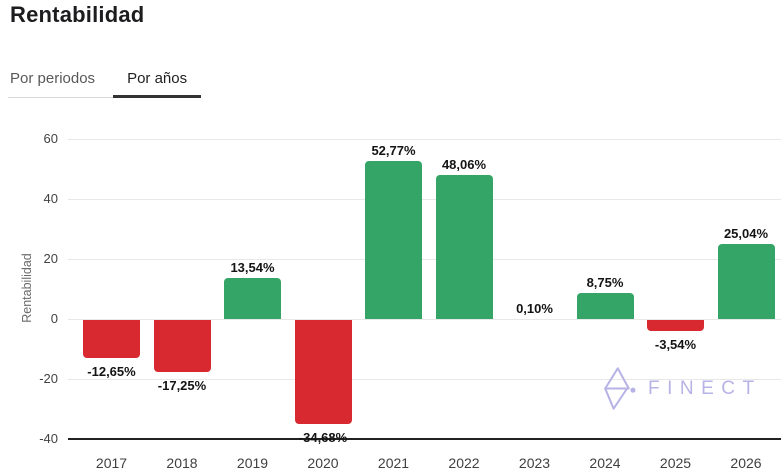 This screenshot has height=475, width=783. What do you see at coordinates (393, 239) in the screenshot?
I see `bar-2021` at bounding box center [393, 239].